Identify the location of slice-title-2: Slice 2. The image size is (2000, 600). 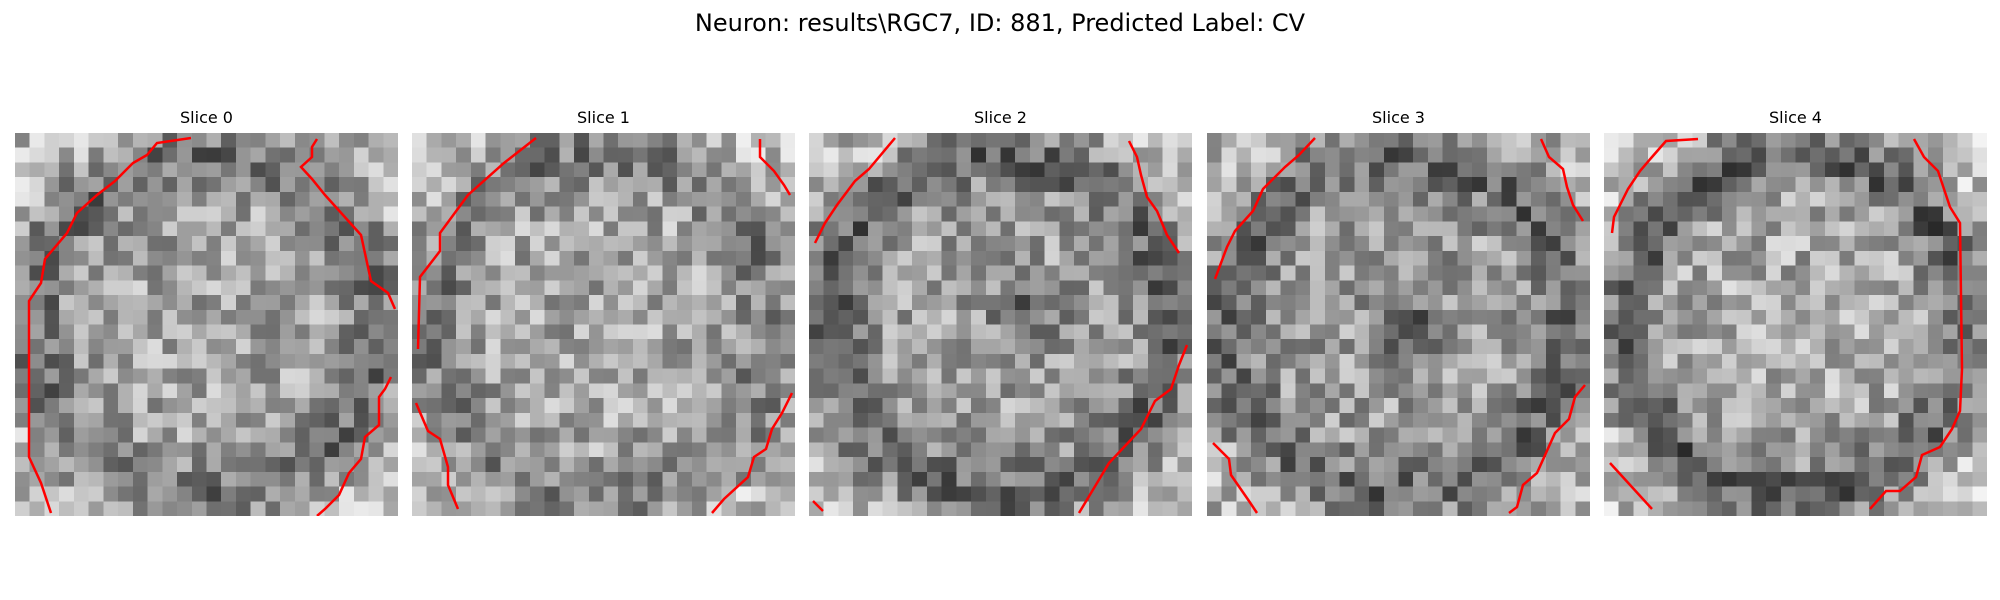
(1000, 117).